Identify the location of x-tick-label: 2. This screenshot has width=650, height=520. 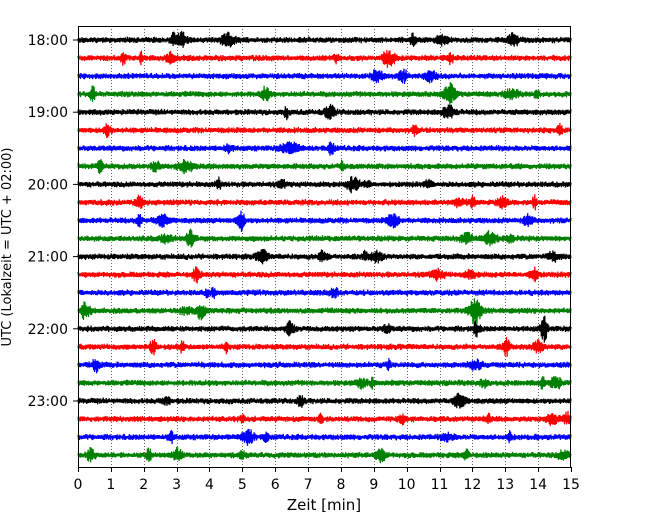
(143, 485).